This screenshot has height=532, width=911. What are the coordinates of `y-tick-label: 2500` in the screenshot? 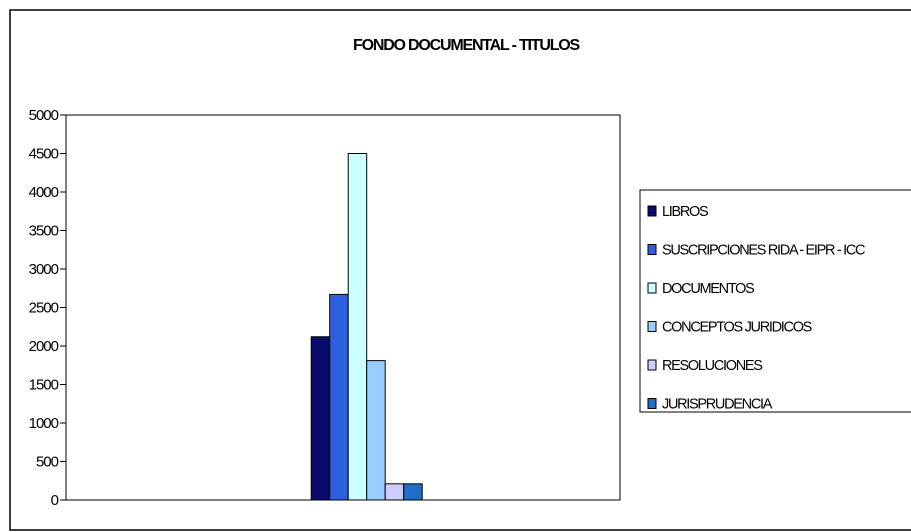 It's located at (44, 308).